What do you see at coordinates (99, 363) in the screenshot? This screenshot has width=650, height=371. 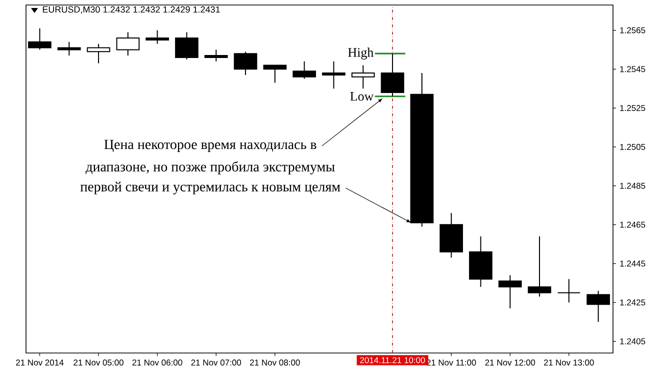 I see `x-tick-label: 21 Nov 05:00` at bounding box center [99, 363].